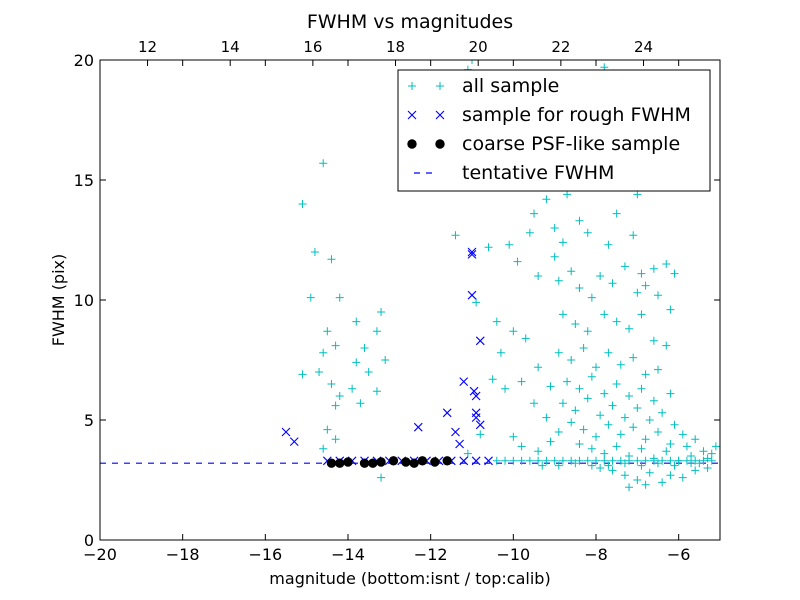 Image resolution: width=800 pixels, height=600 pixels. Describe the element at coordinates (89, 540) in the screenshot. I see `y-tick-label: 0` at that location.